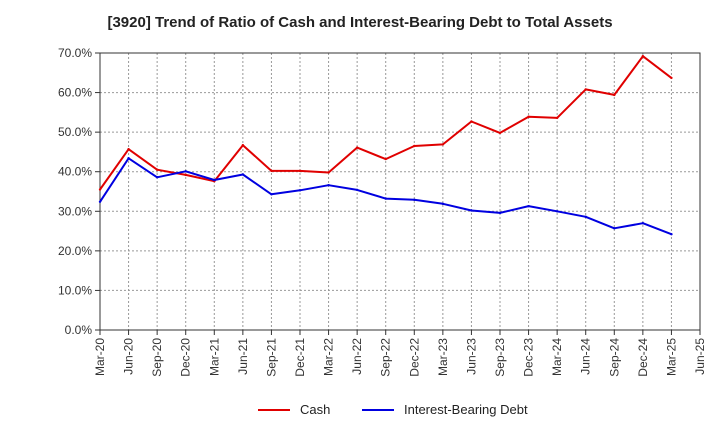 This screenshot has height=440, width=720. Describe the element at coordinates (315, 409) in the screenshot. I see `legend-label: Cash` at that location.